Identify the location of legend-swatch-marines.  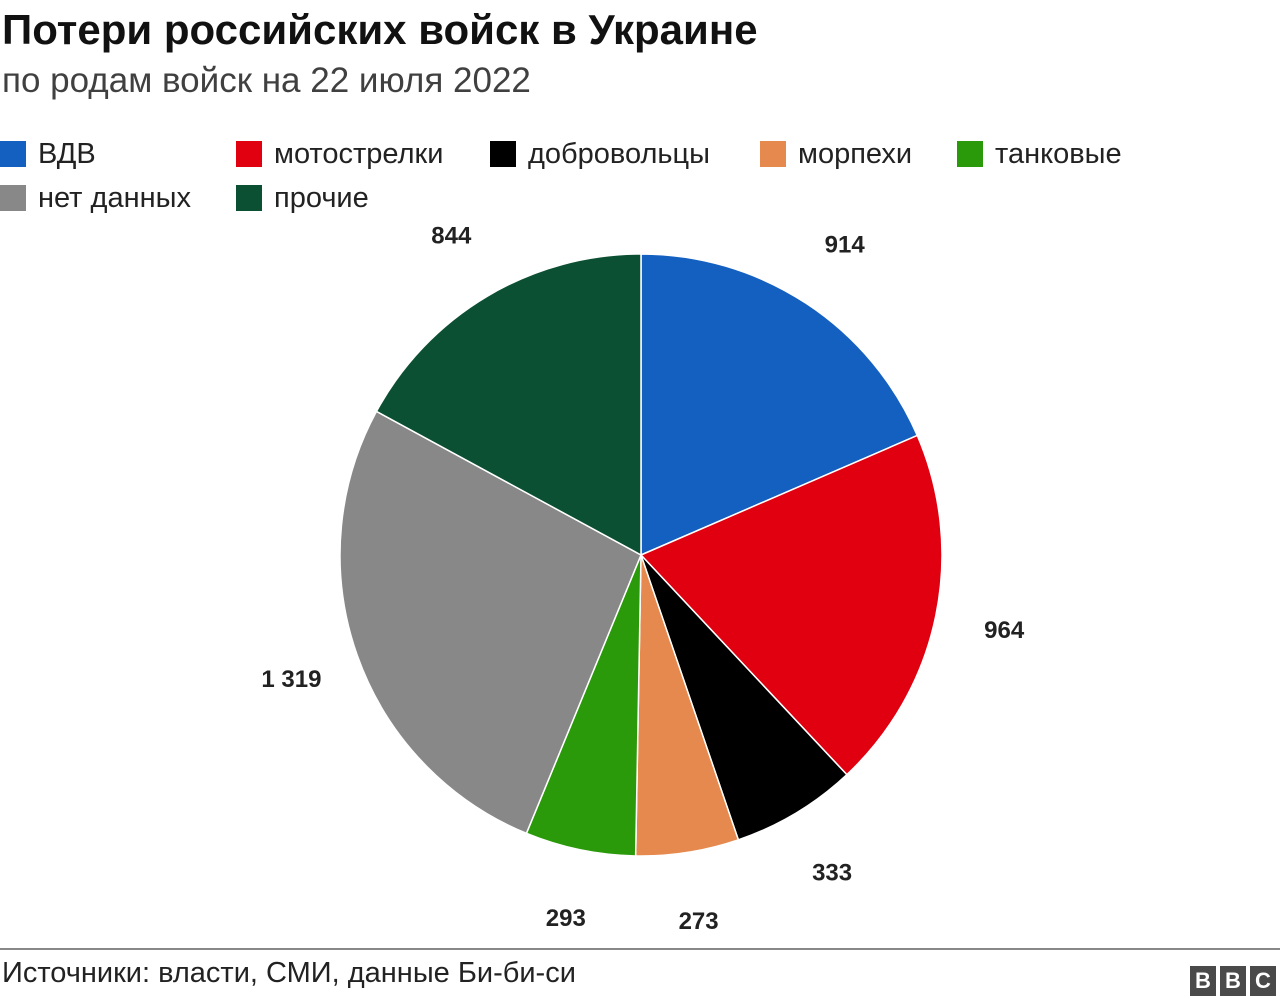
(773, 154).